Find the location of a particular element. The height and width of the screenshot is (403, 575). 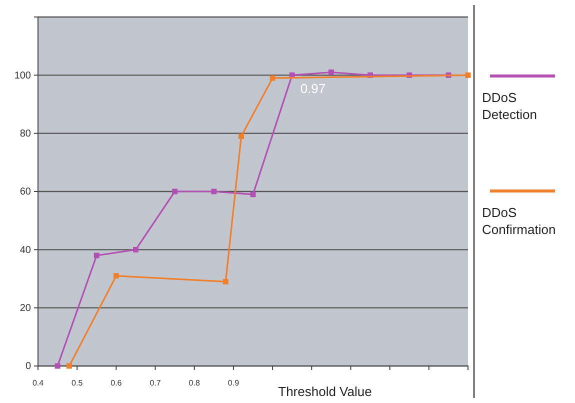

y-tick-label: 100 is located at coordinates (23, 76).